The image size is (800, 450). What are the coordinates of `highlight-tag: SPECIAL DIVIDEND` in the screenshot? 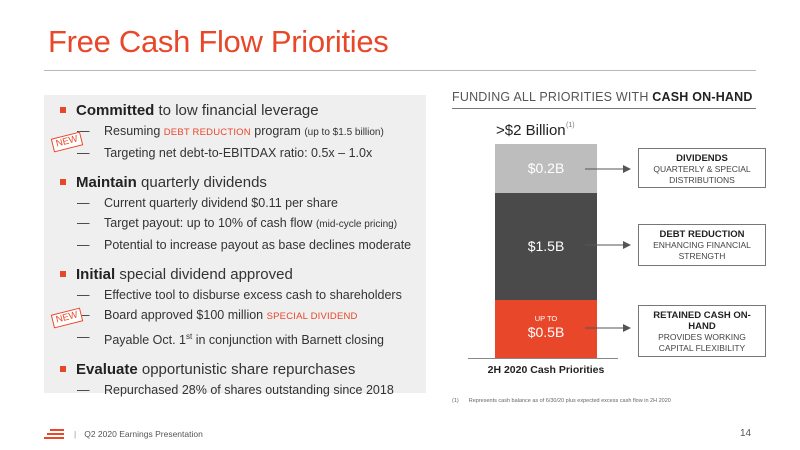 It's located at (312, 316).